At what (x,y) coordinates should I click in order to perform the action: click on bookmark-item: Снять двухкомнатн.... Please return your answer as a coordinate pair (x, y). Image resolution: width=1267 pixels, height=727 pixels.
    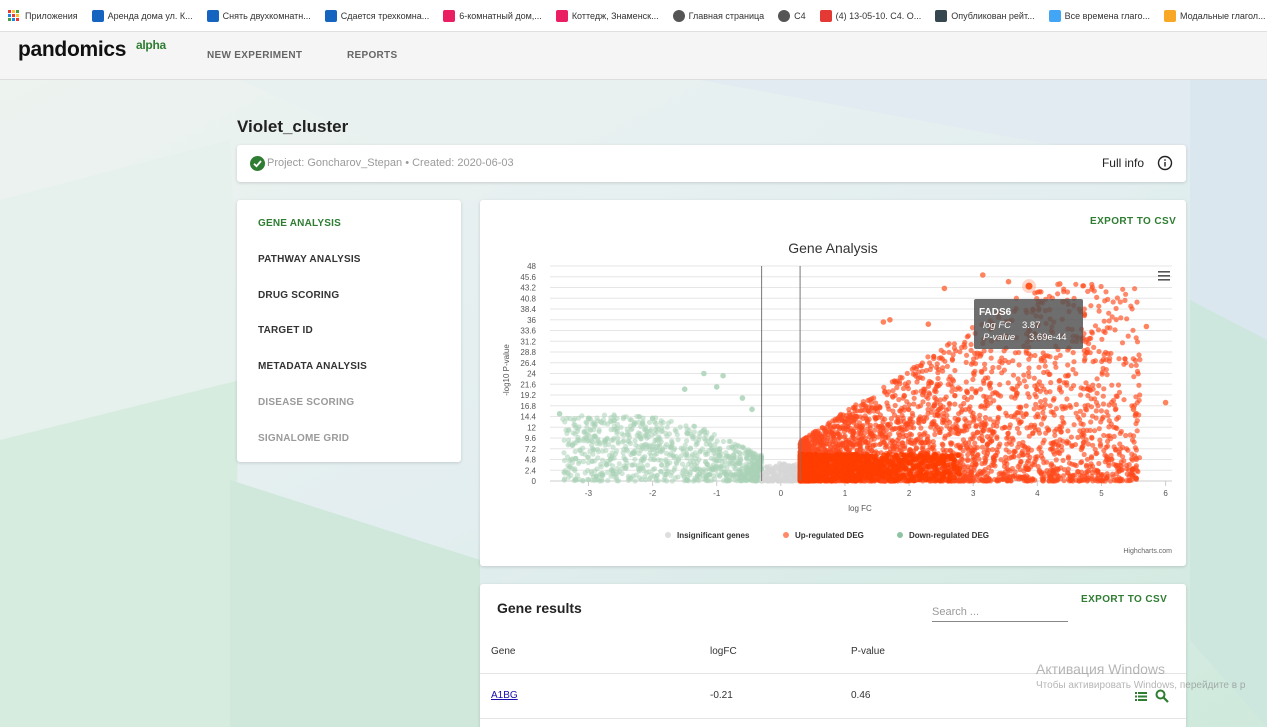
    Looking at the image, I should click on (258, 15).